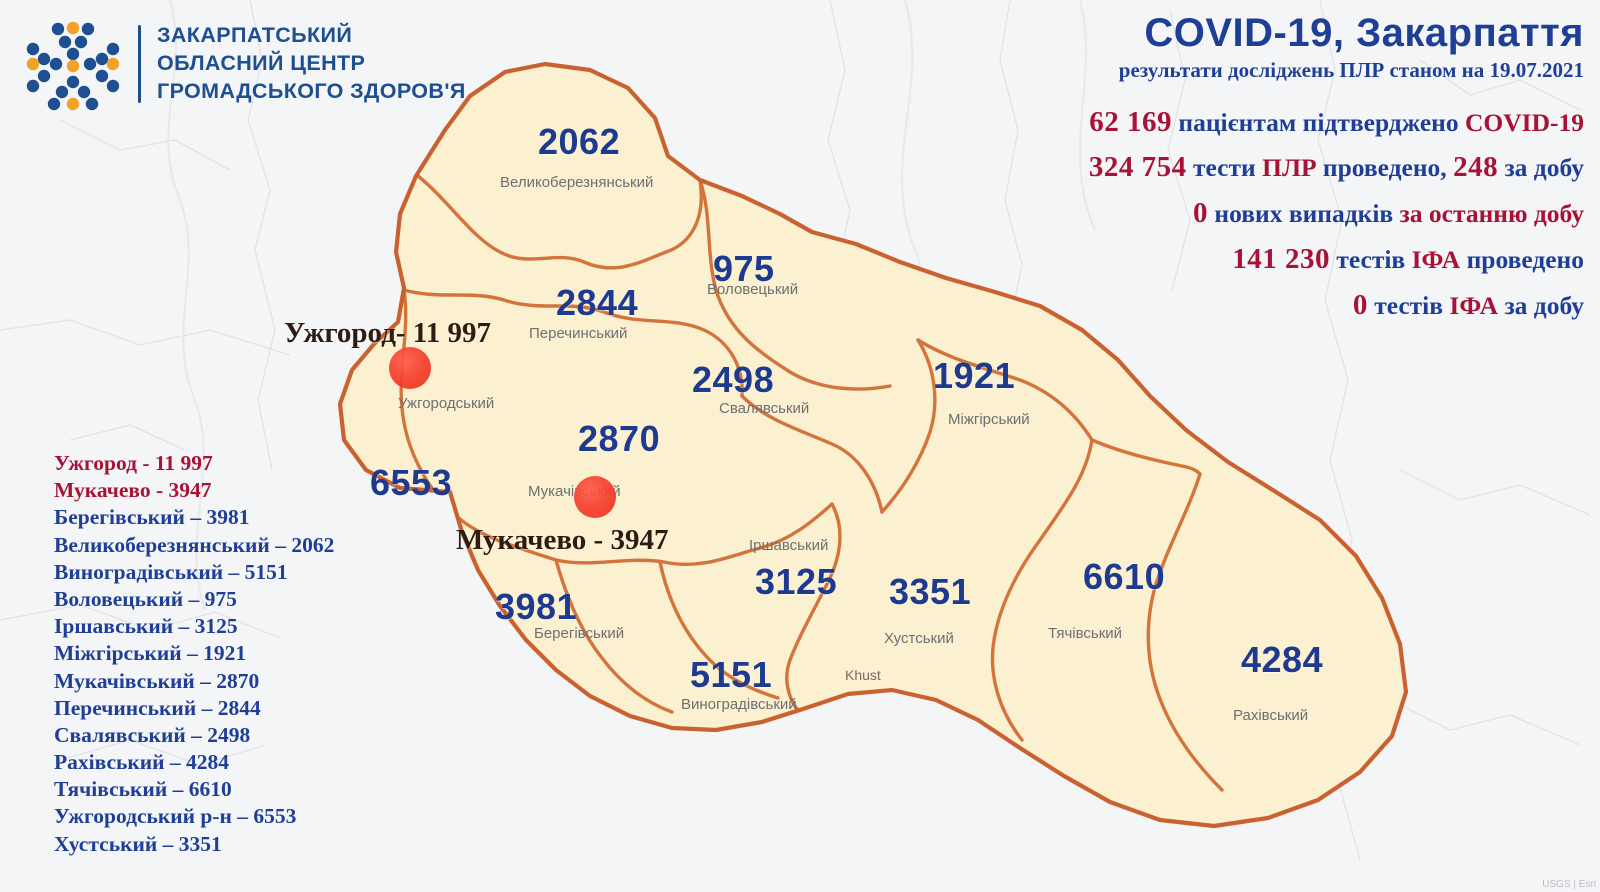 The image size is (1600, 892). Describe the element at coordinates (1124, 576) in the screenshot. I see `district-case-count: 6610` at that location.